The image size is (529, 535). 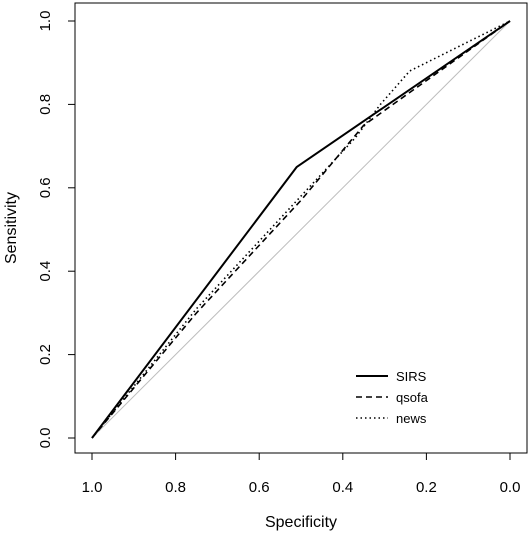 What do you see at coordinates (510, 487) in the screenshot?
I see `x-tick-label-5: 0.0` at bounding box center [510, 487].